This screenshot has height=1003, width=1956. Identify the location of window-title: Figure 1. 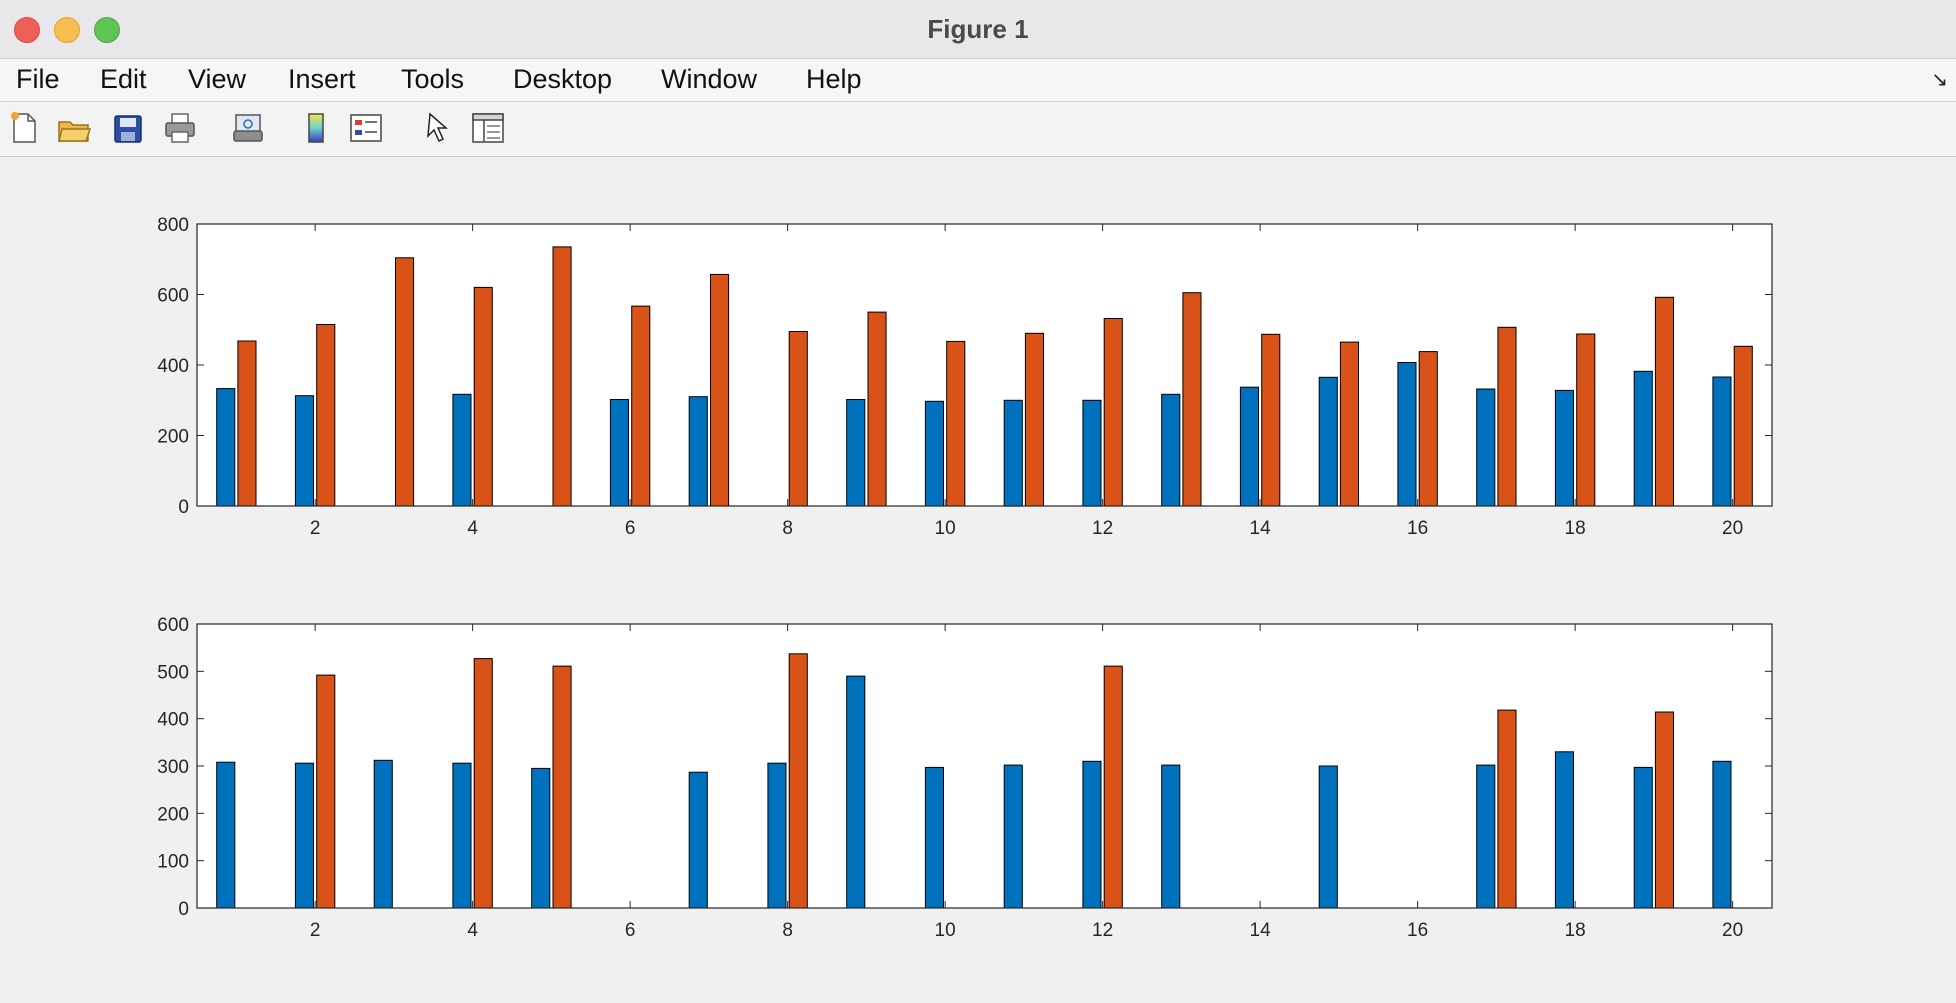
(978, 29).